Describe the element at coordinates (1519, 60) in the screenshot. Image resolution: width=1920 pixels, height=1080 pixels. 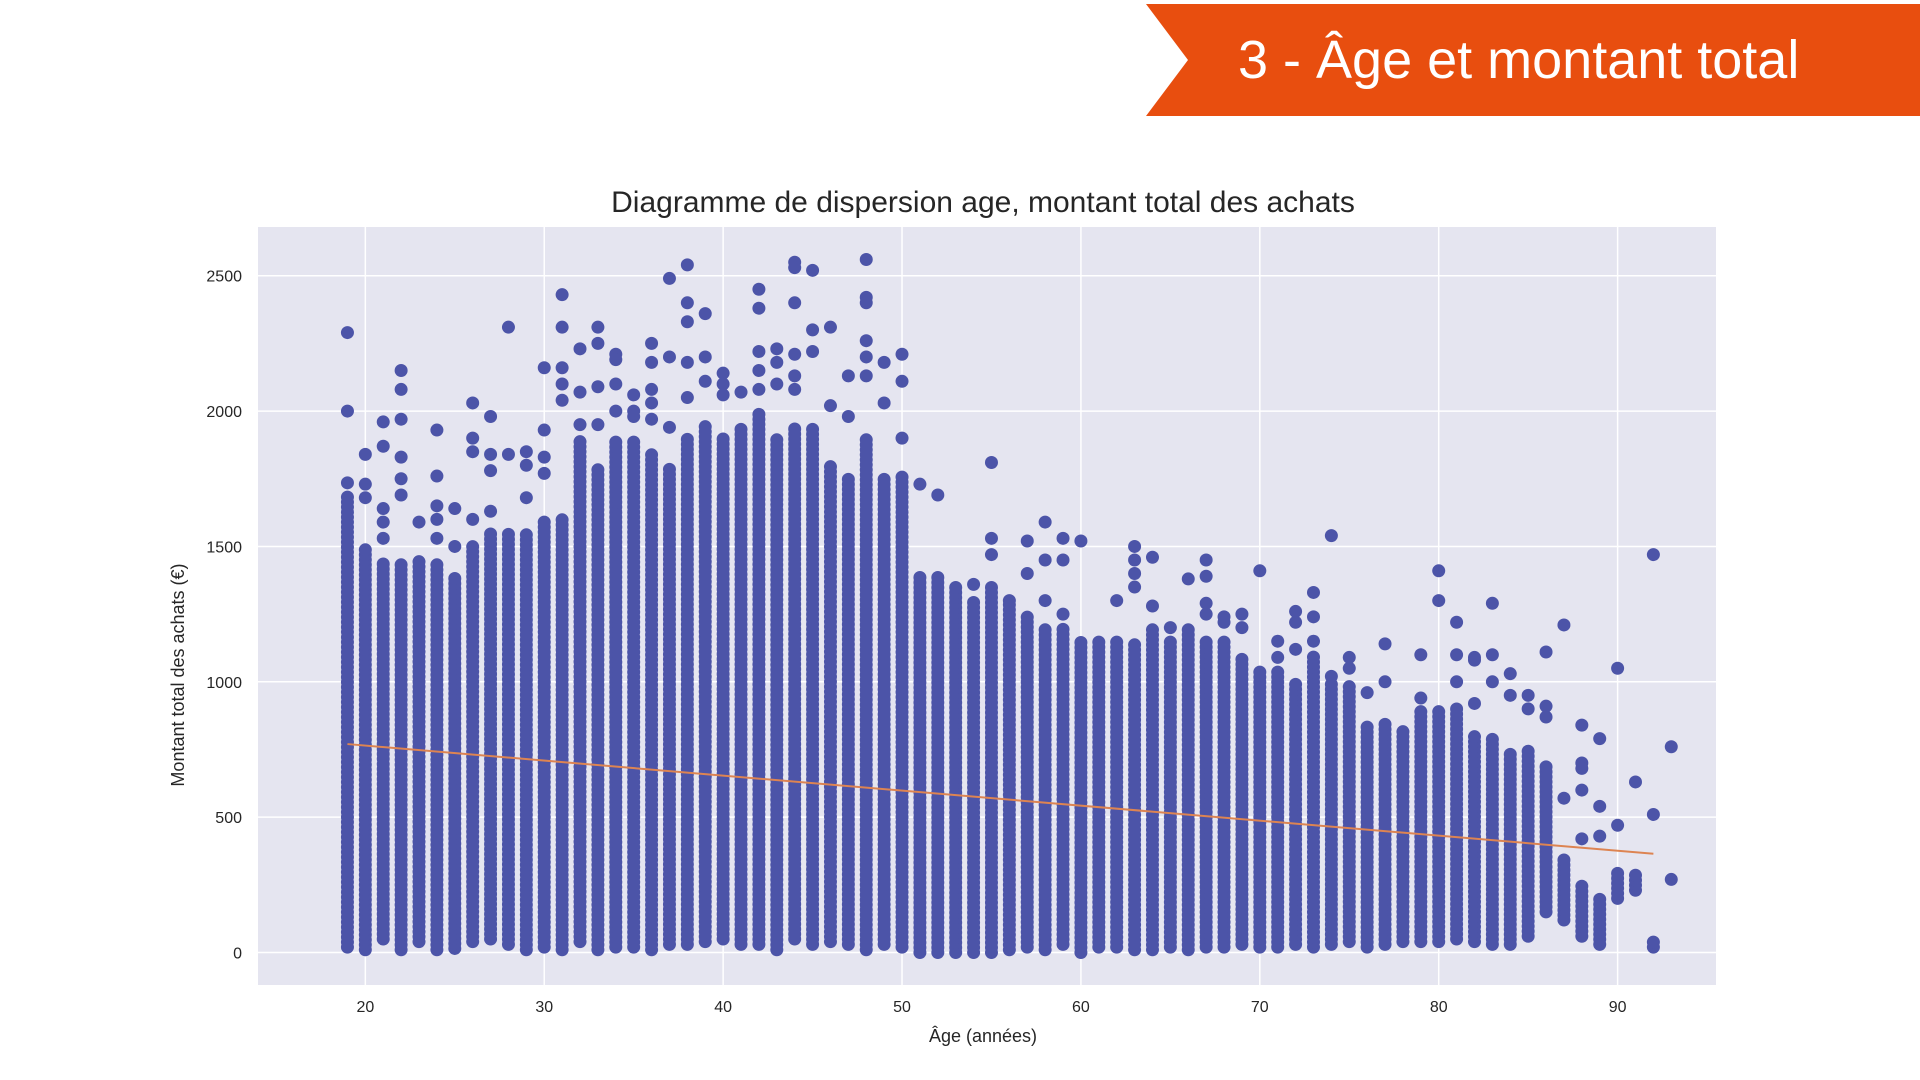
I see `section-title: 3 - Âge et montant total` at that location.